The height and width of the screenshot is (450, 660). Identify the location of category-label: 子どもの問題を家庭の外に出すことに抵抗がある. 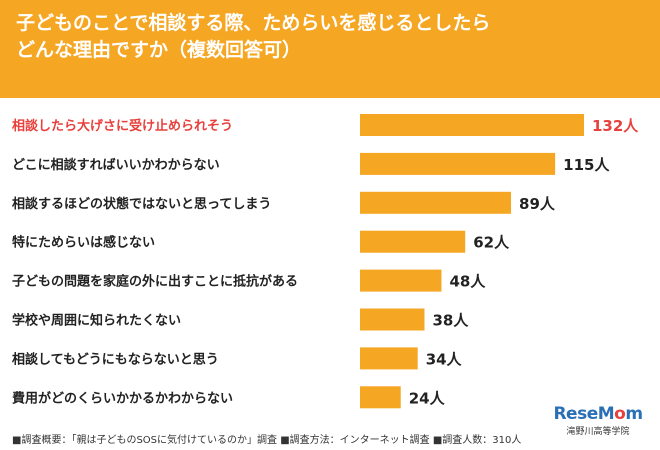
(155, 282).